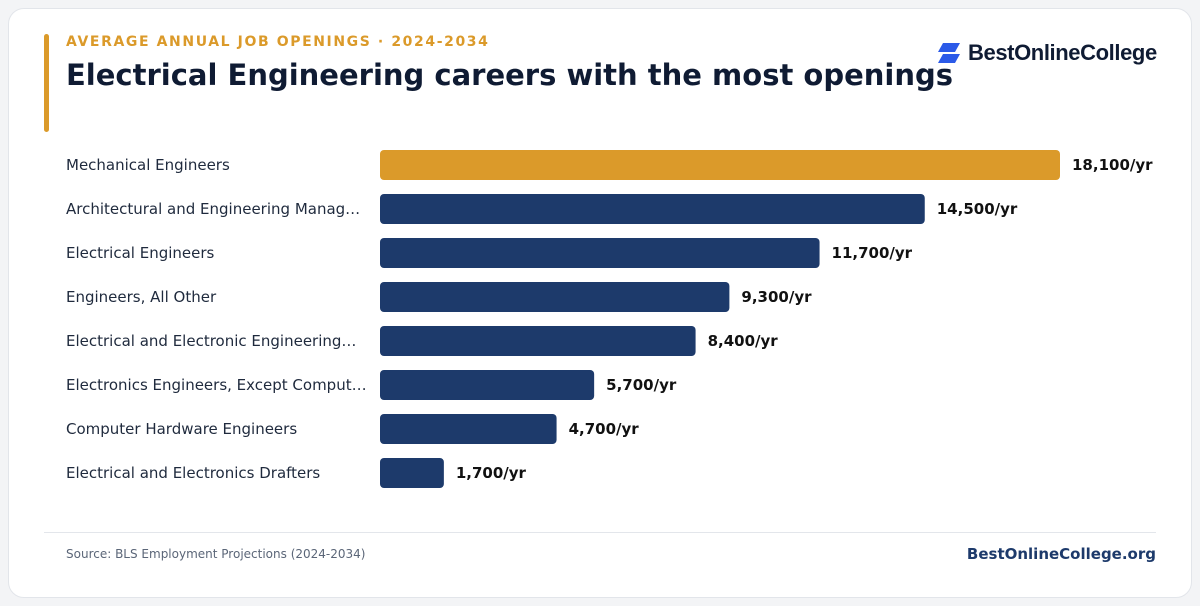 The image size is (1200, 606). What do you see at coordinates (193, 473) in the screenshot?
I see `category-label: Electrical and Electronics Drafters` at bounding box center [193, 473].